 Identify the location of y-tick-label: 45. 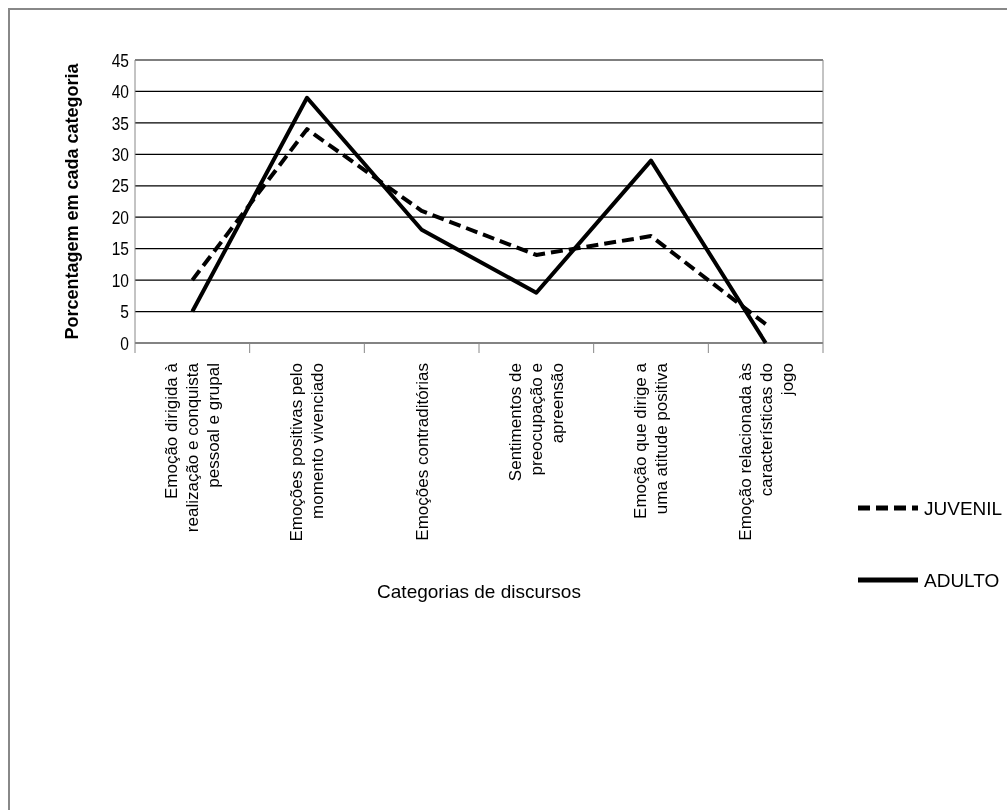
(120, 60).